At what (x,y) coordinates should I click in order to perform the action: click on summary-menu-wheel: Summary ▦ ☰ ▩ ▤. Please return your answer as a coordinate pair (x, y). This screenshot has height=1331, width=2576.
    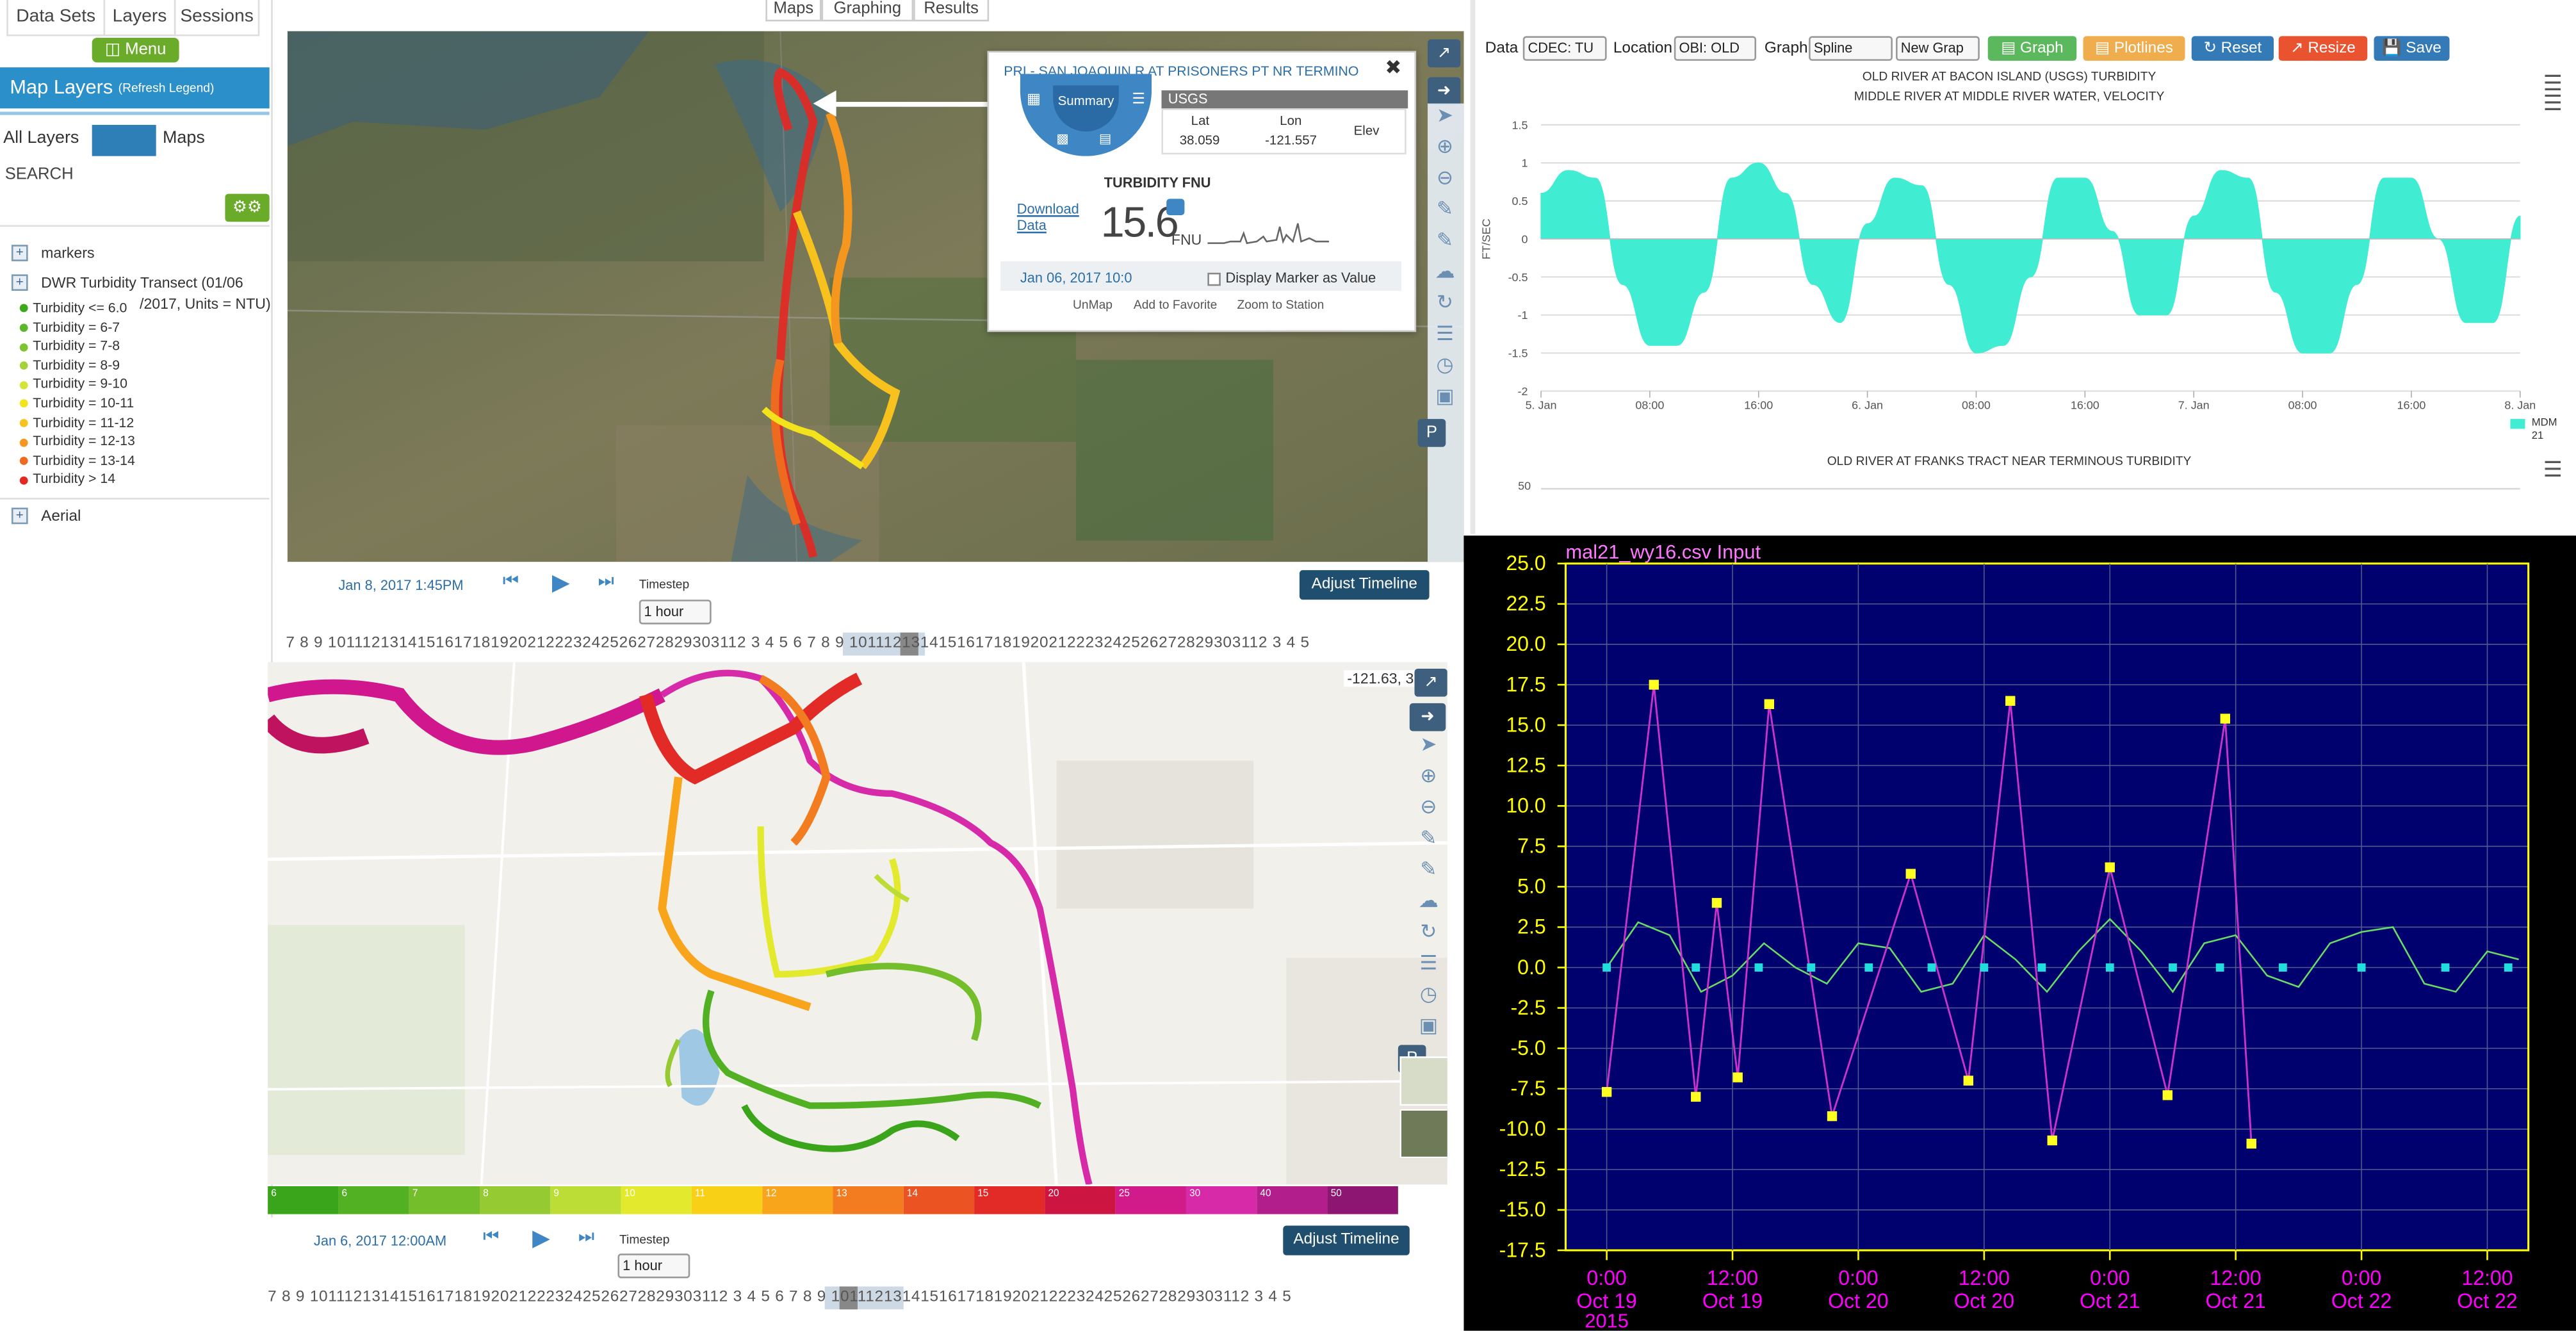
    Looking at the image, I should click on (1086, 115).